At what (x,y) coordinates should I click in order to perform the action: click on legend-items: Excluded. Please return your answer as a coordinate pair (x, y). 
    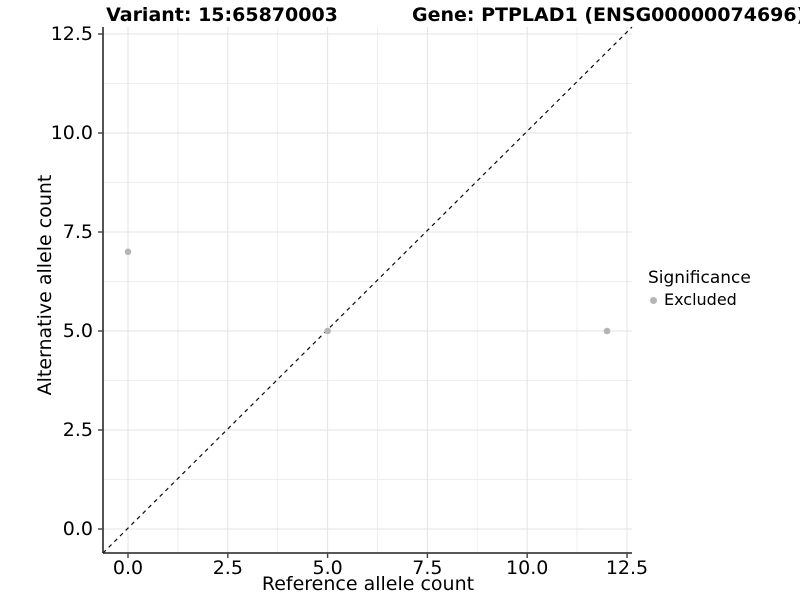
    Looking at the image, I should click on (699, 300).